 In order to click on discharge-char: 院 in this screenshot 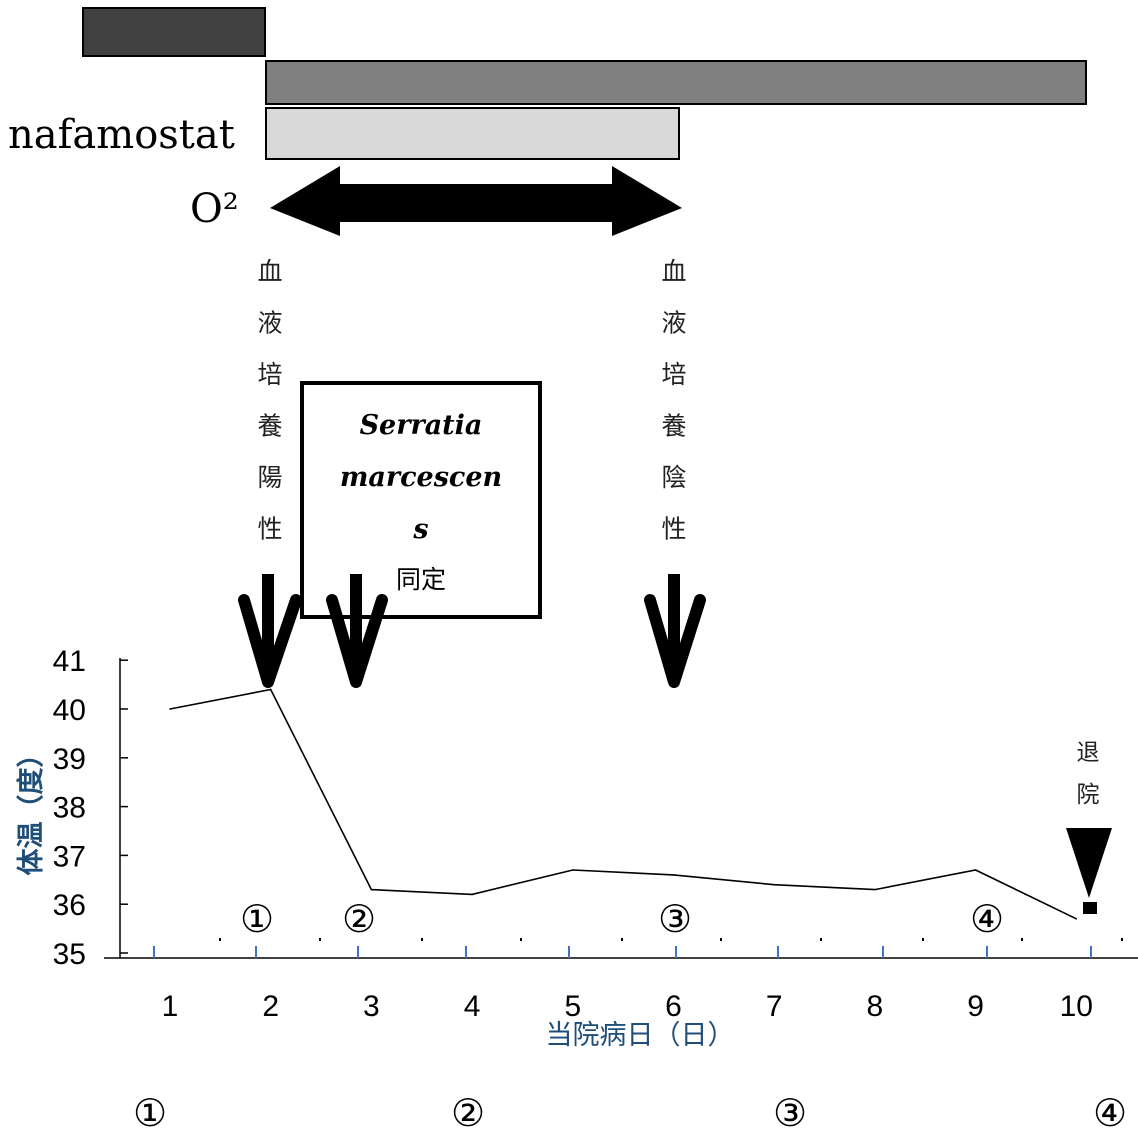, I will do `click(1088, 794)`.